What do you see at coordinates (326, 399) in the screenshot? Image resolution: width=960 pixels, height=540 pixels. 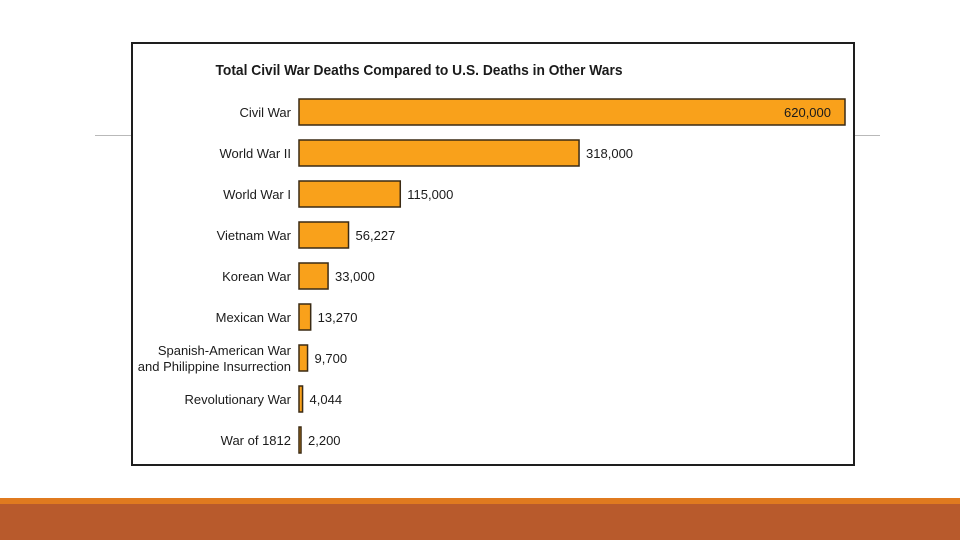 I see `value-label: 4,044` at bounding box center [326, 399].